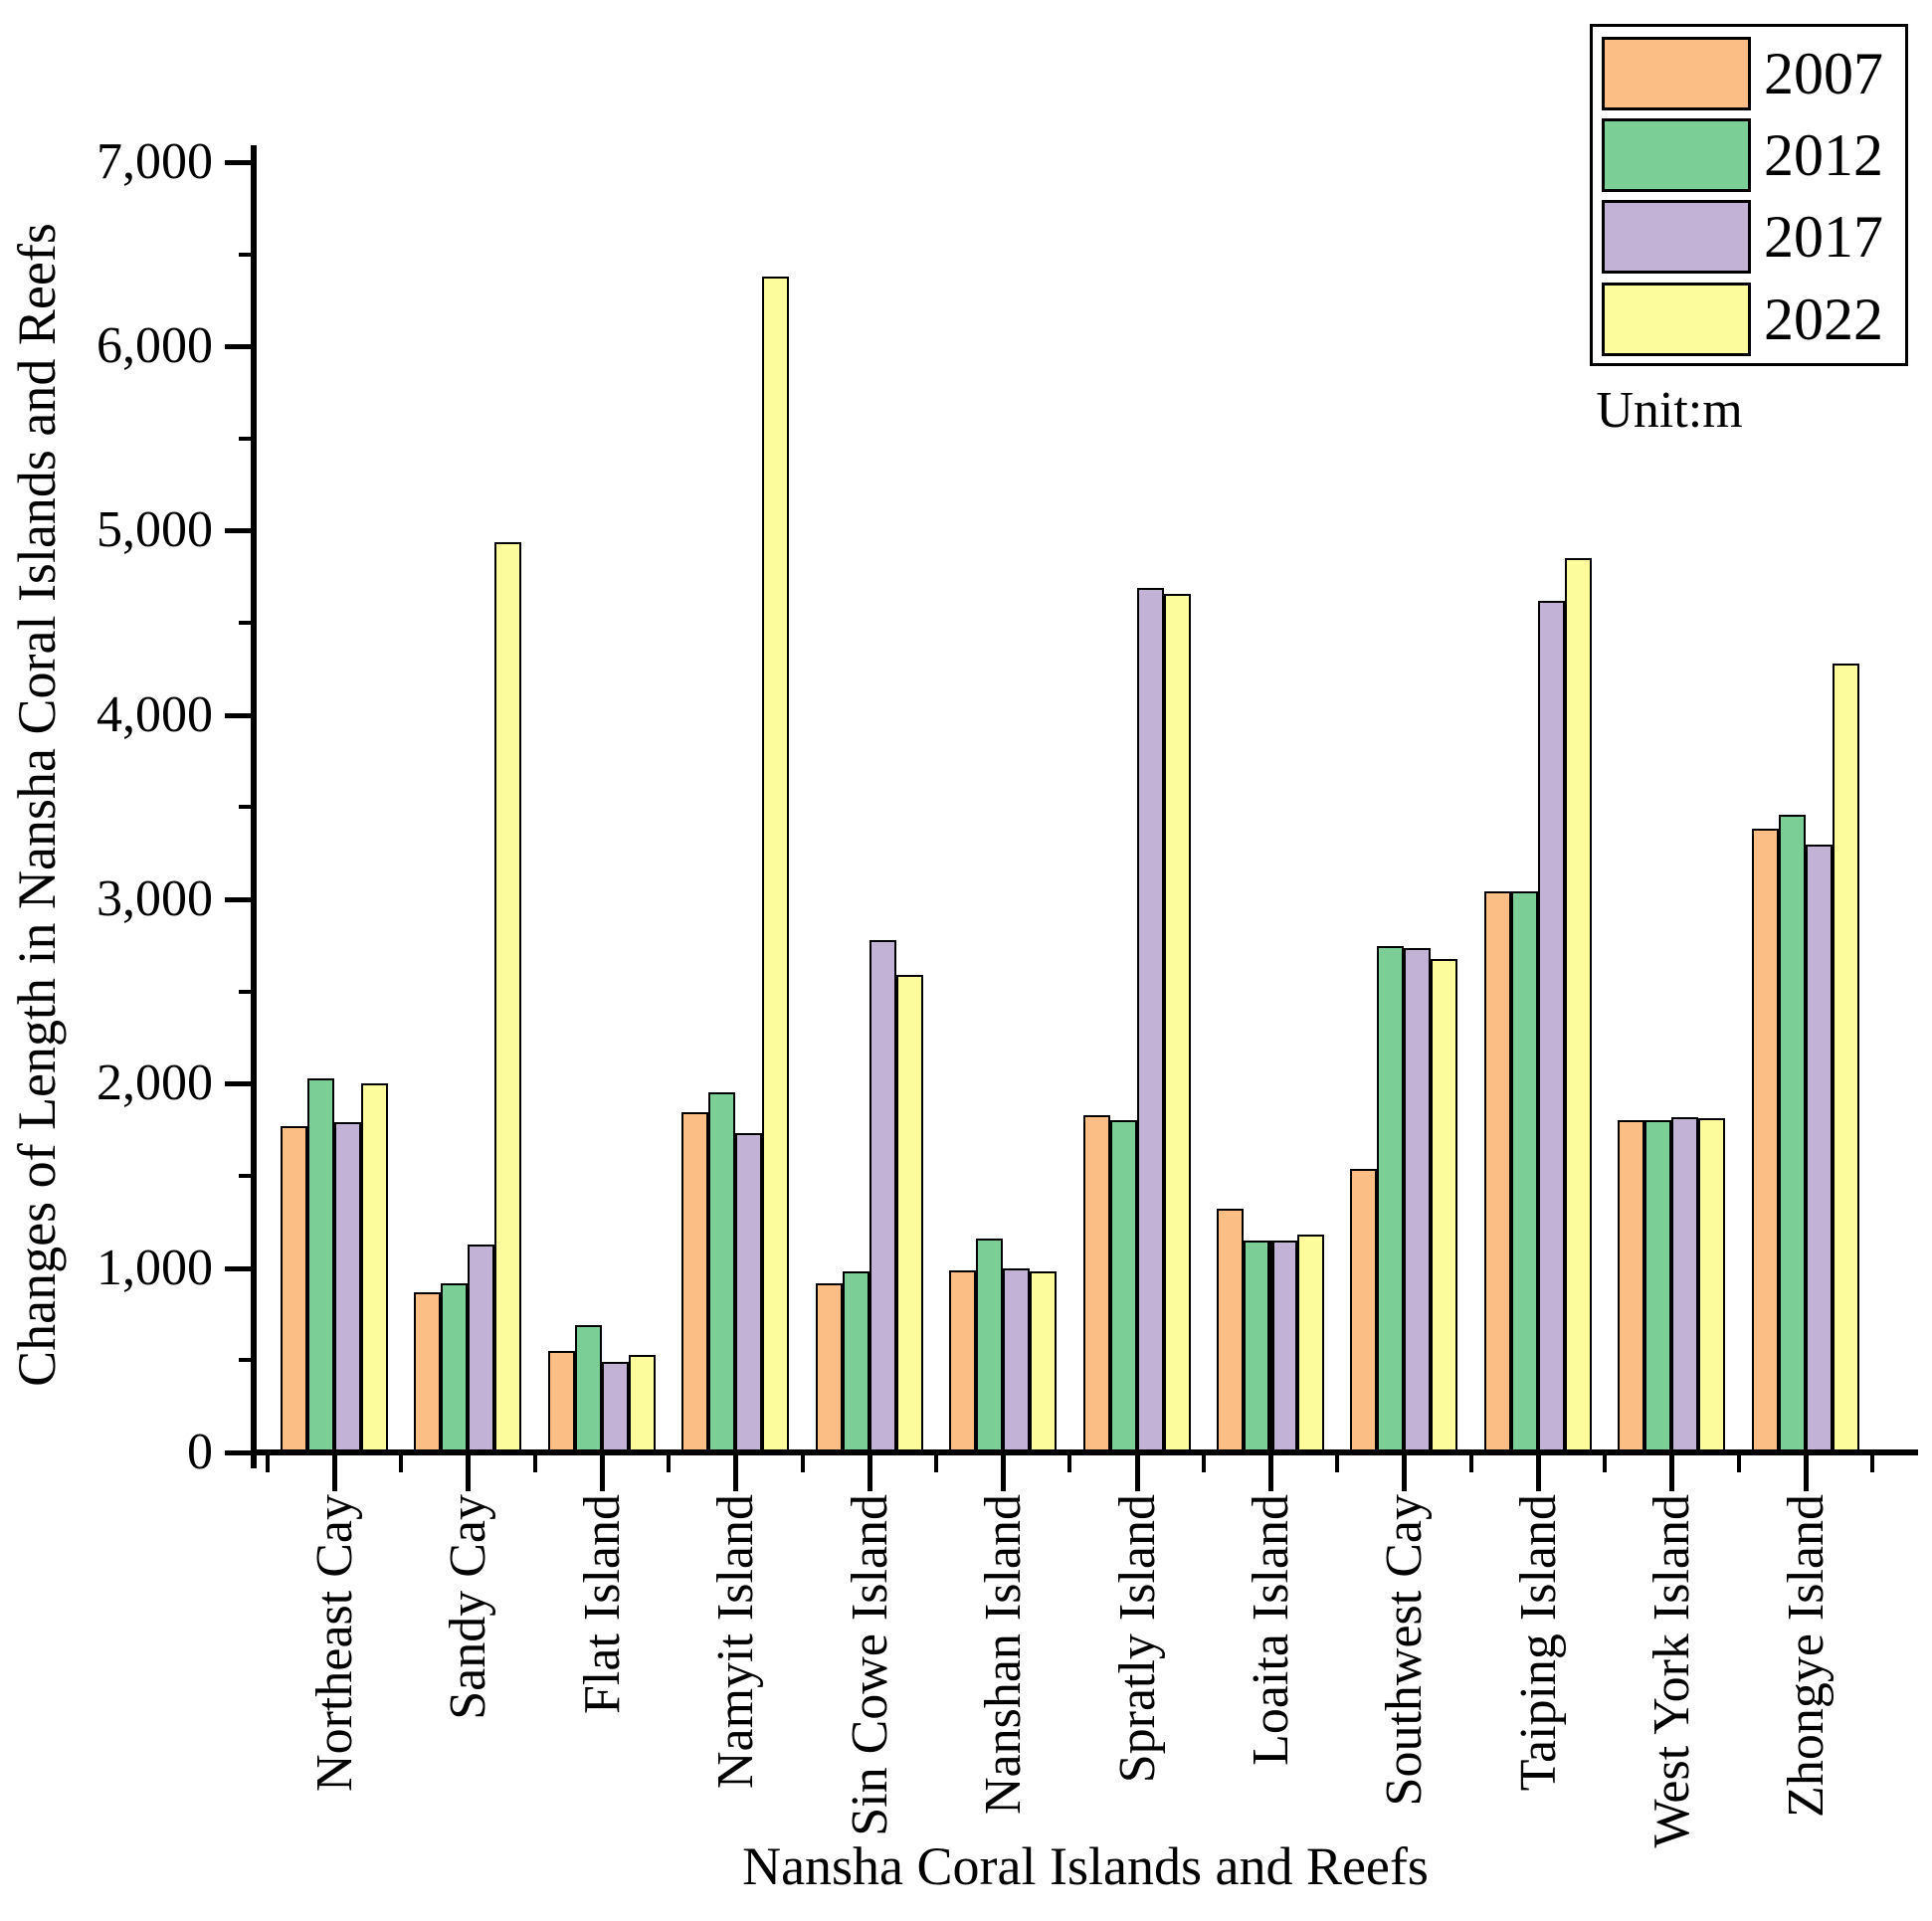 This screenshot has height=1921, width=1932. I want to click on bar-2007-zhongye-island, so click(1765, 1141).